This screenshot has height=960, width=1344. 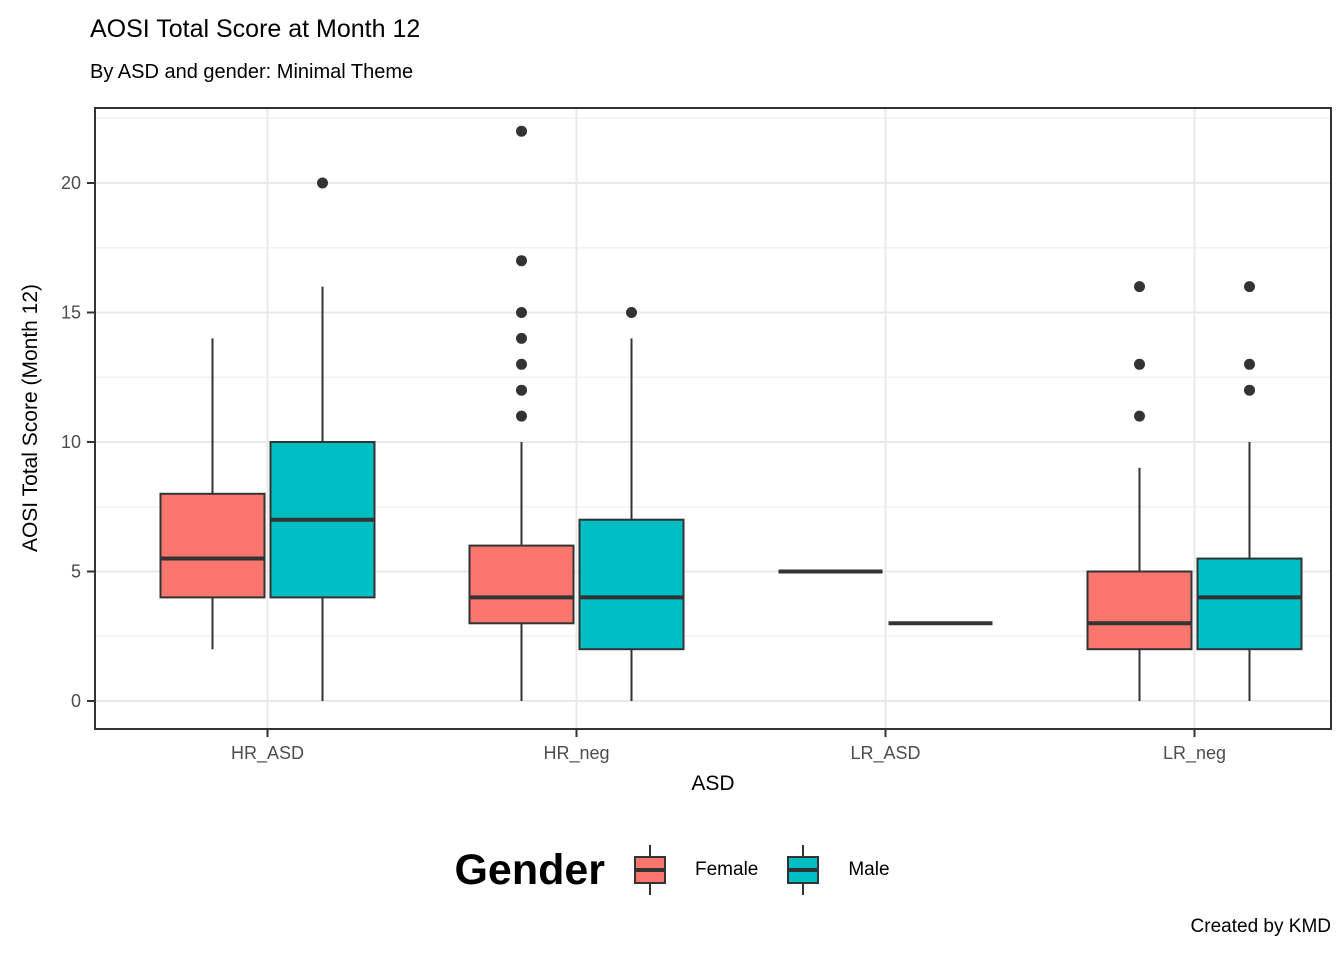 I want to click on x-tick-label: LR_ASD, so click(x=885, y=753).